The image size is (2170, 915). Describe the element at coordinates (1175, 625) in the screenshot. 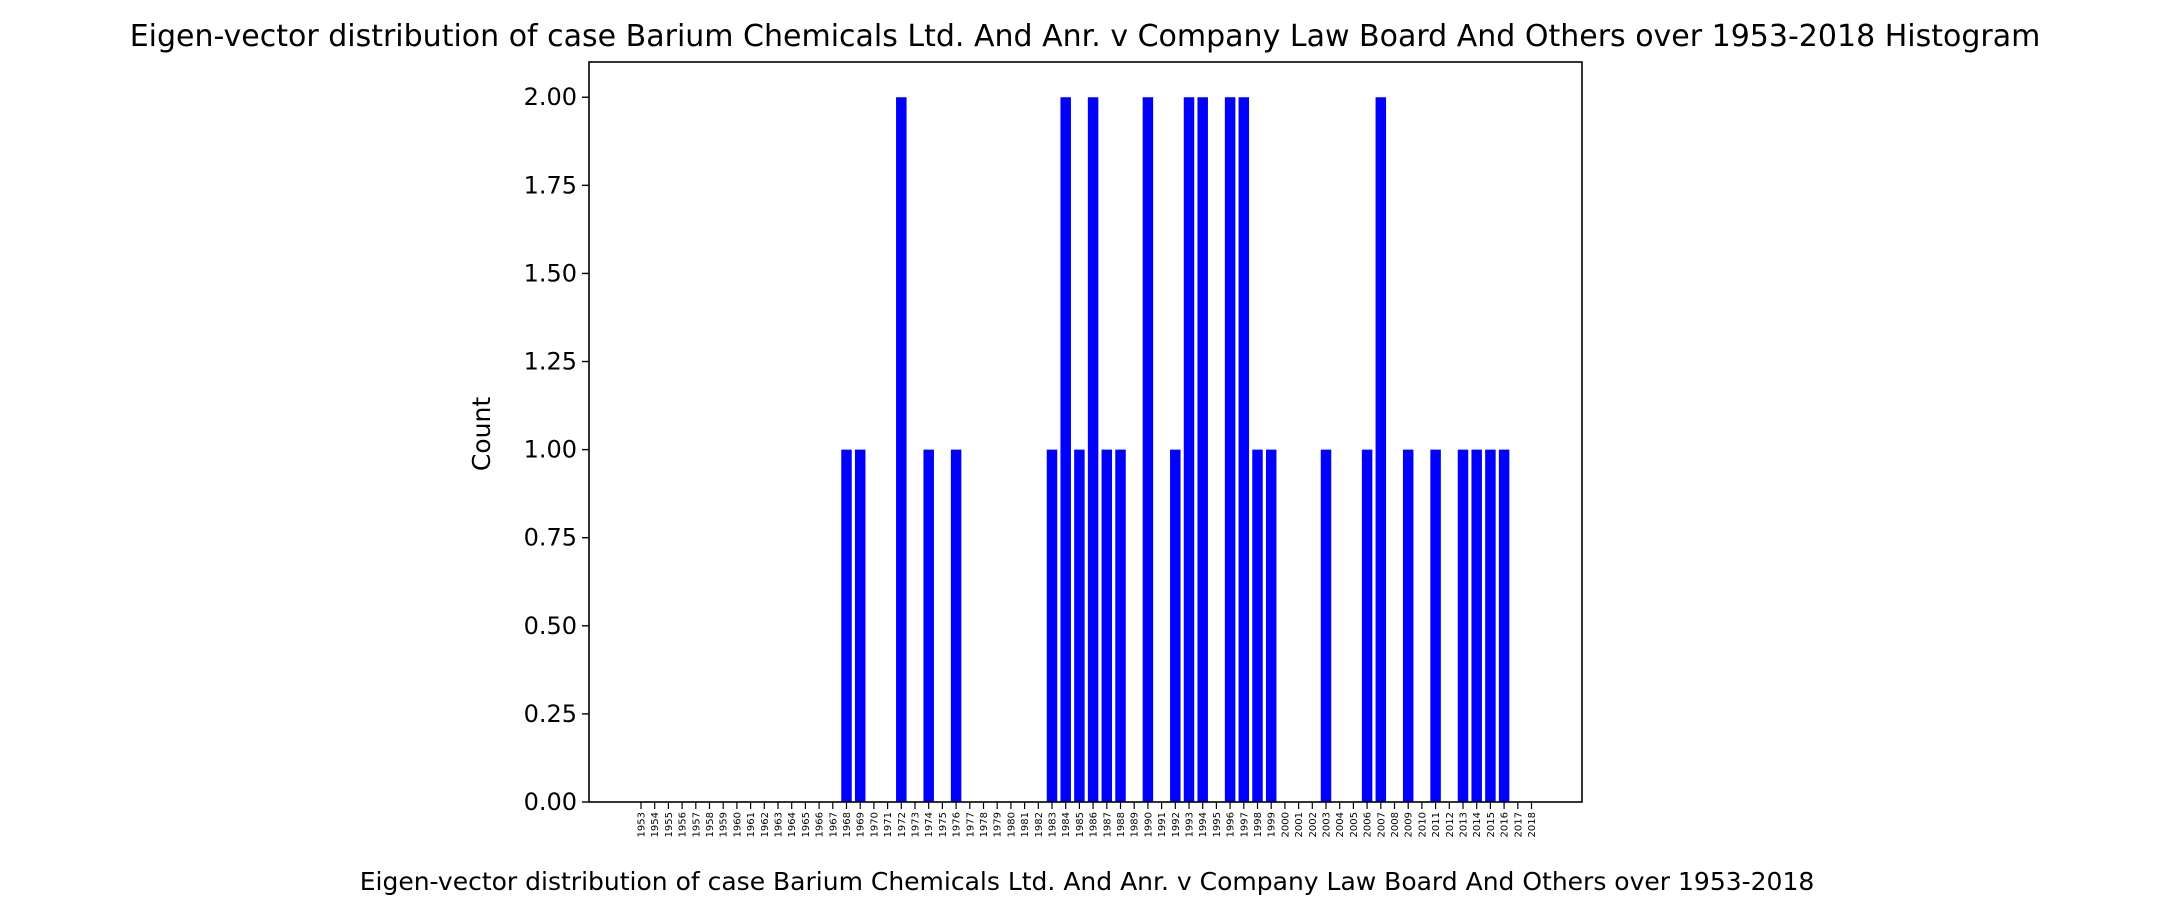

I see `bar-1992` at that location.